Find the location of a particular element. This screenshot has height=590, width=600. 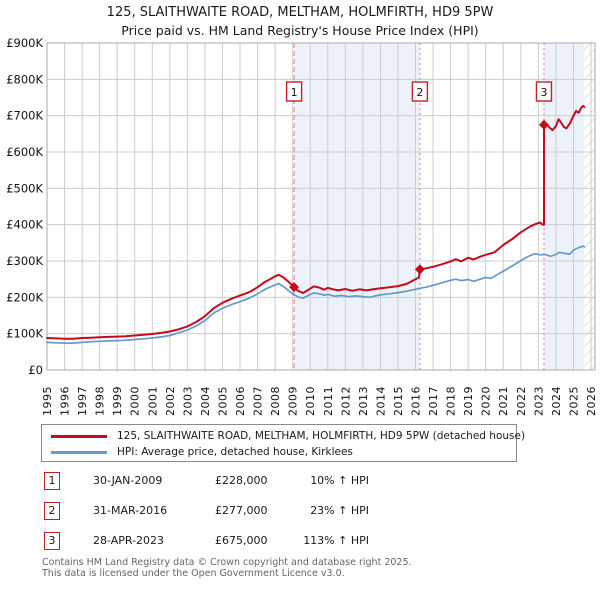

transaction-hpi-change: 10% ↑ HPI is located at coordinates (339, 480).